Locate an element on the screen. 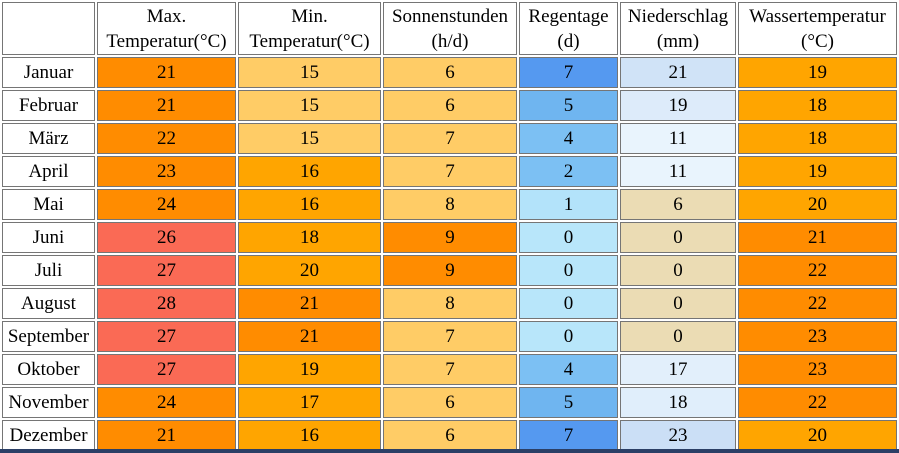 This screenshot has height=453, width=899. precipitation-cell: 6 is located at coordinates (678, 204).